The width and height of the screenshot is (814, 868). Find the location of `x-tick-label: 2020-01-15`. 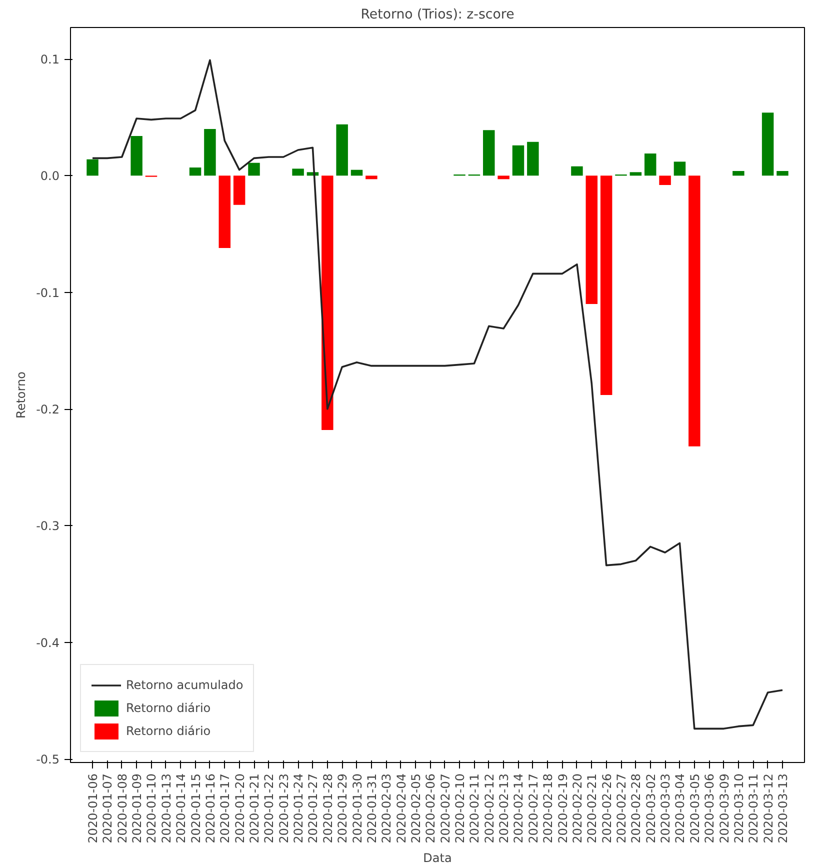

x-tick-label: 2020-01-15 is located at coordinates (195, 808).